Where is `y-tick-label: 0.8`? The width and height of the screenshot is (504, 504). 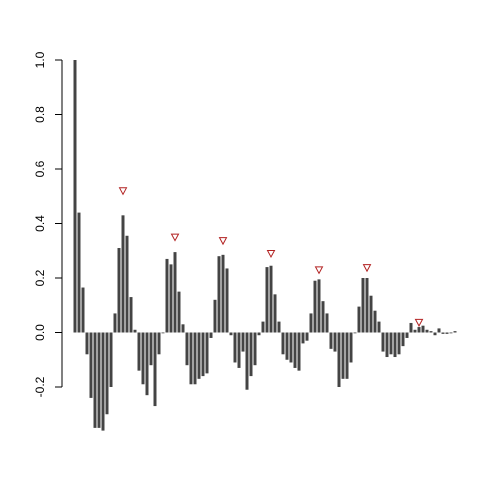
y-tick-label: 0.8 is located at coordinates (40, 114).